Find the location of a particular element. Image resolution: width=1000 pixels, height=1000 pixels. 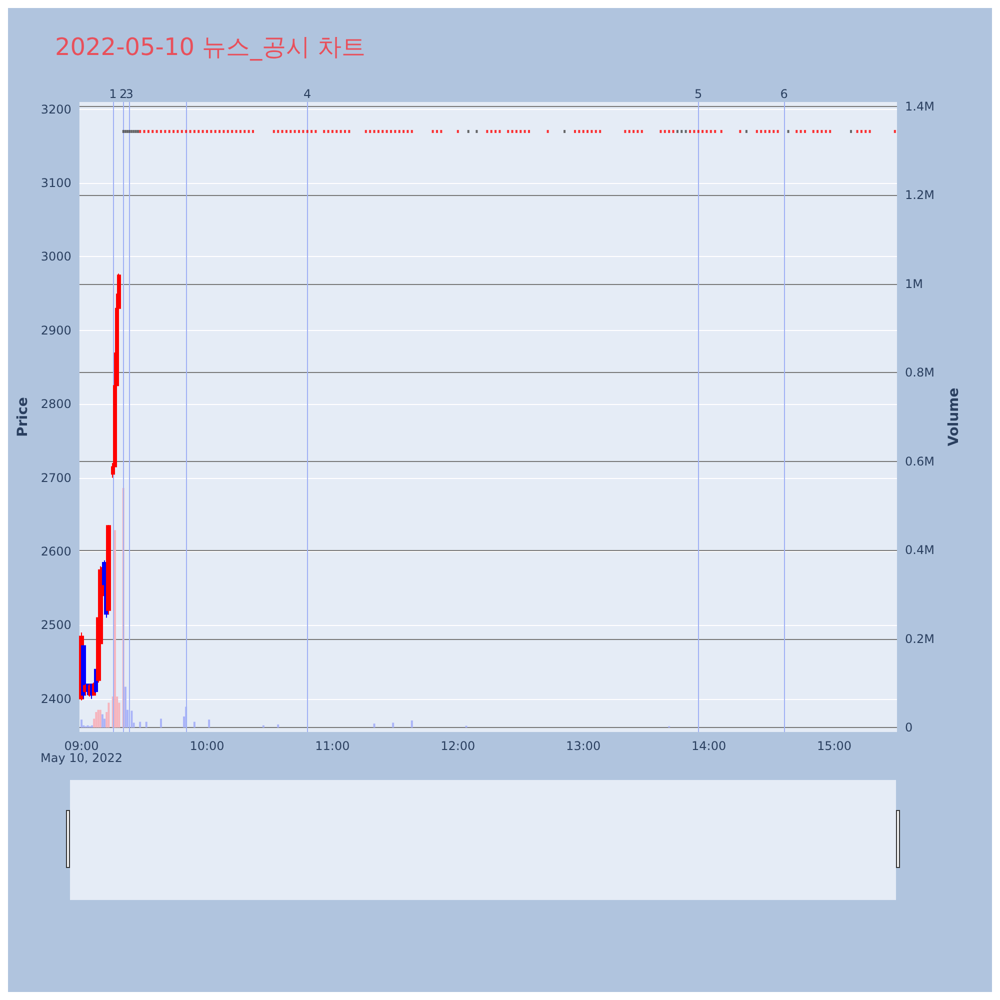

y-axis-title: Price is located at coordinates (23, 417).